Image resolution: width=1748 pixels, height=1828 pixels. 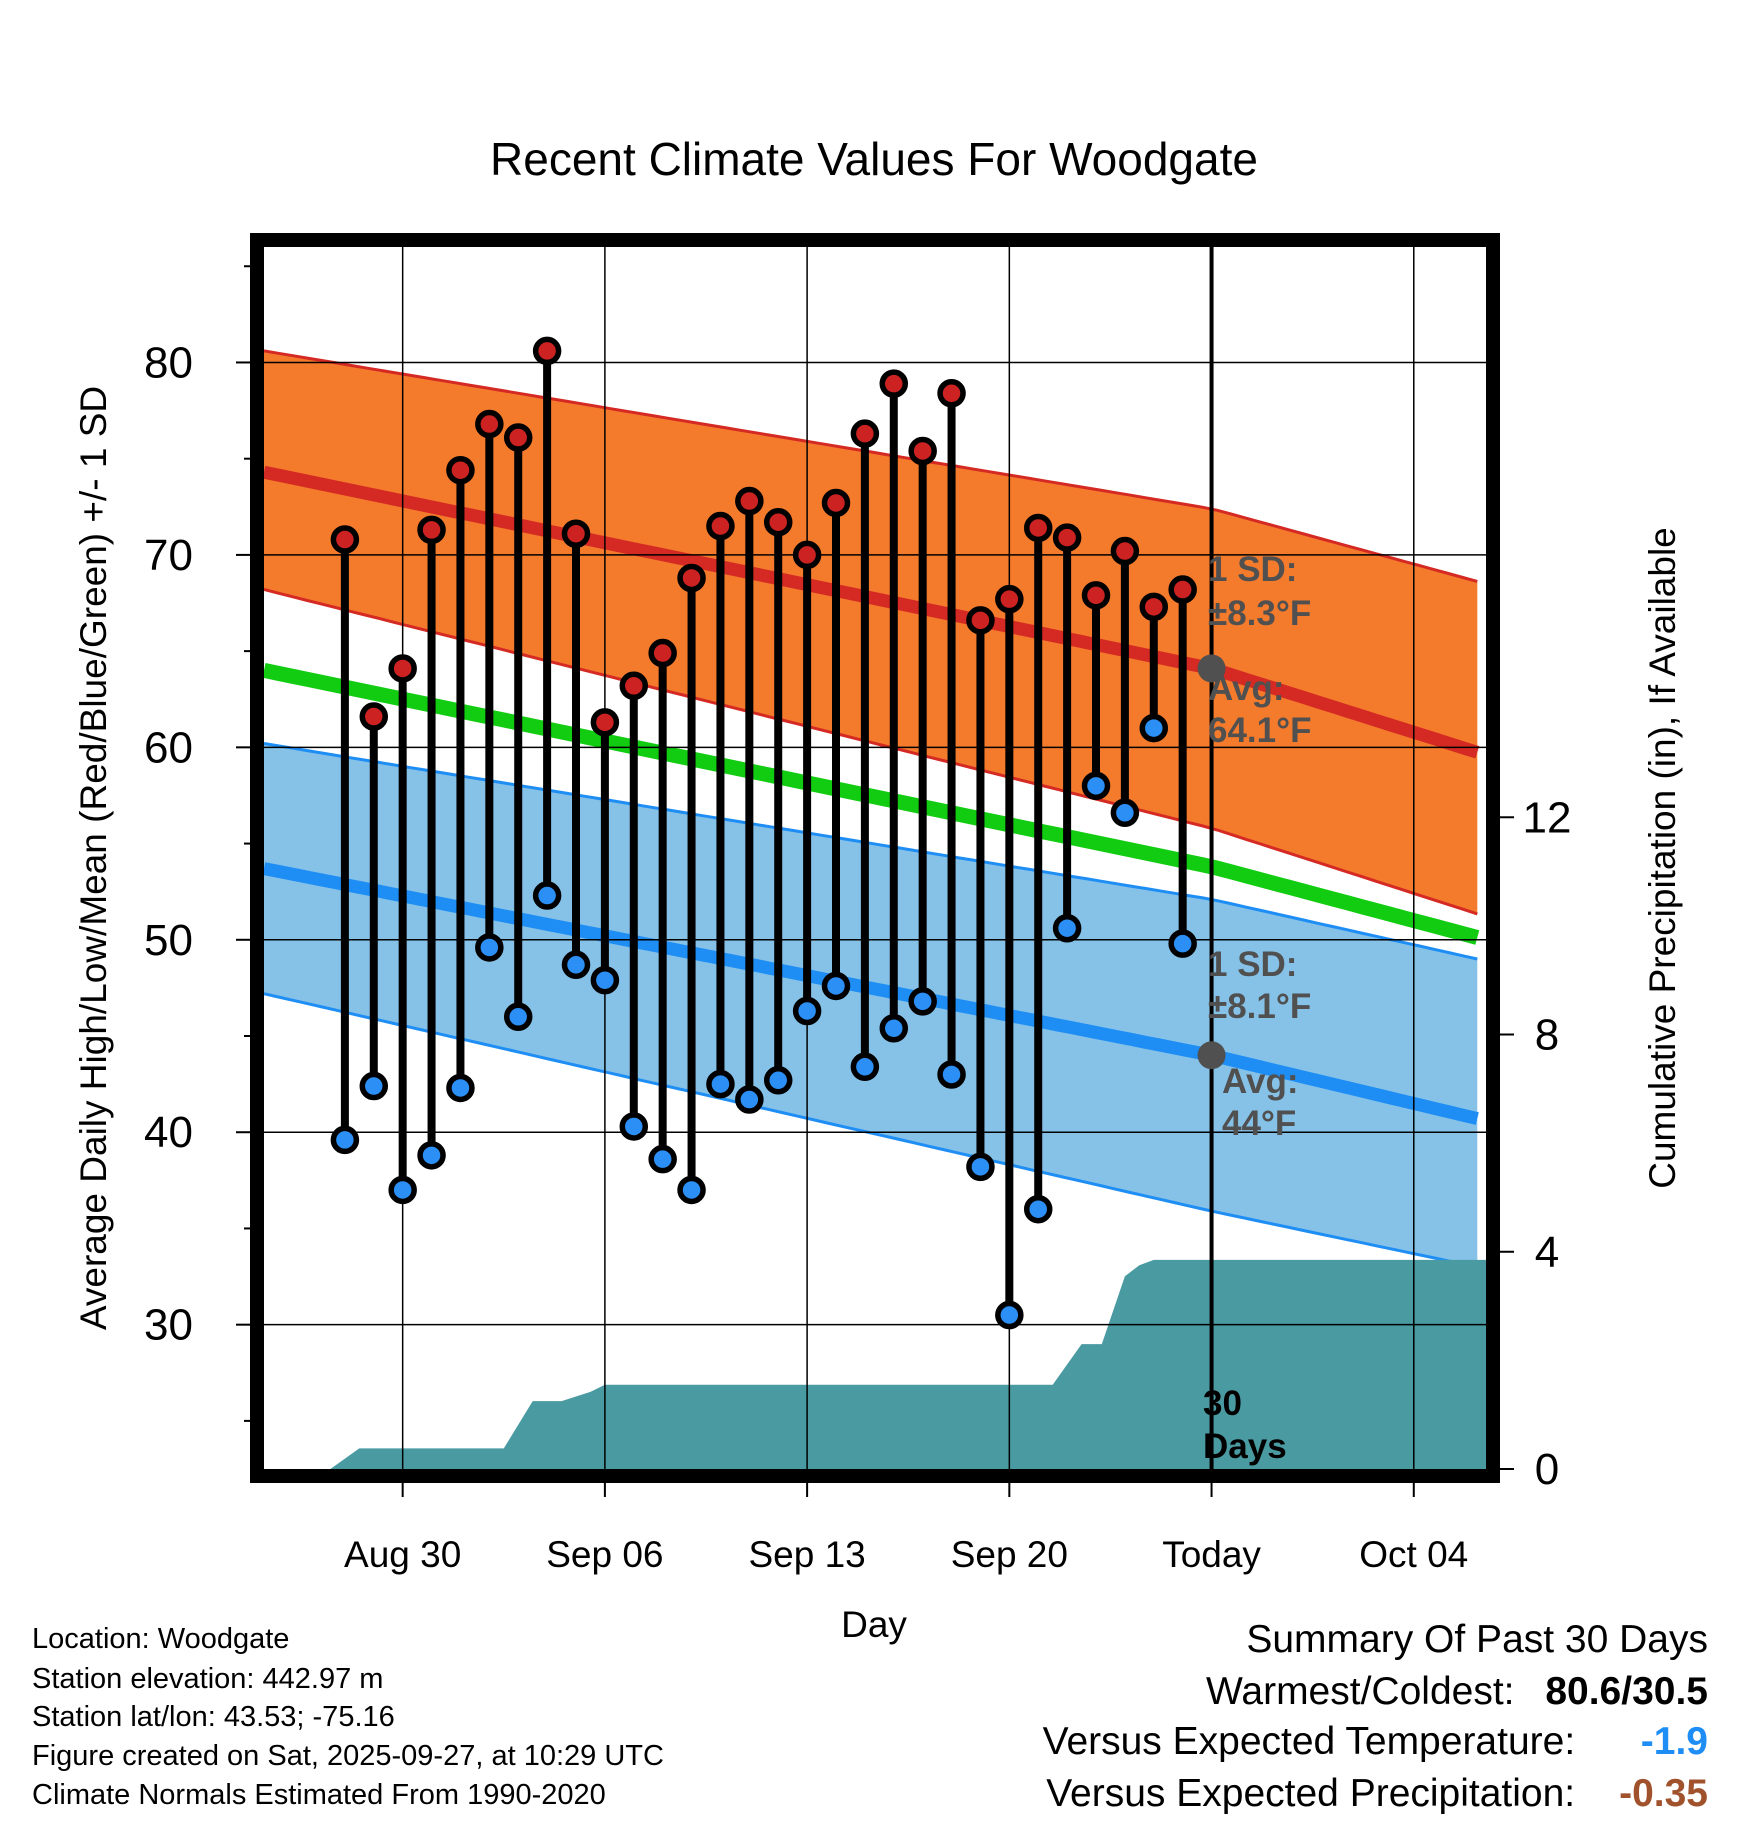 What do you see at coordinates (1259, 1123) in the screenshot?
I see `low-avg-value: 44°F` at bounding box center [1259, 1123].